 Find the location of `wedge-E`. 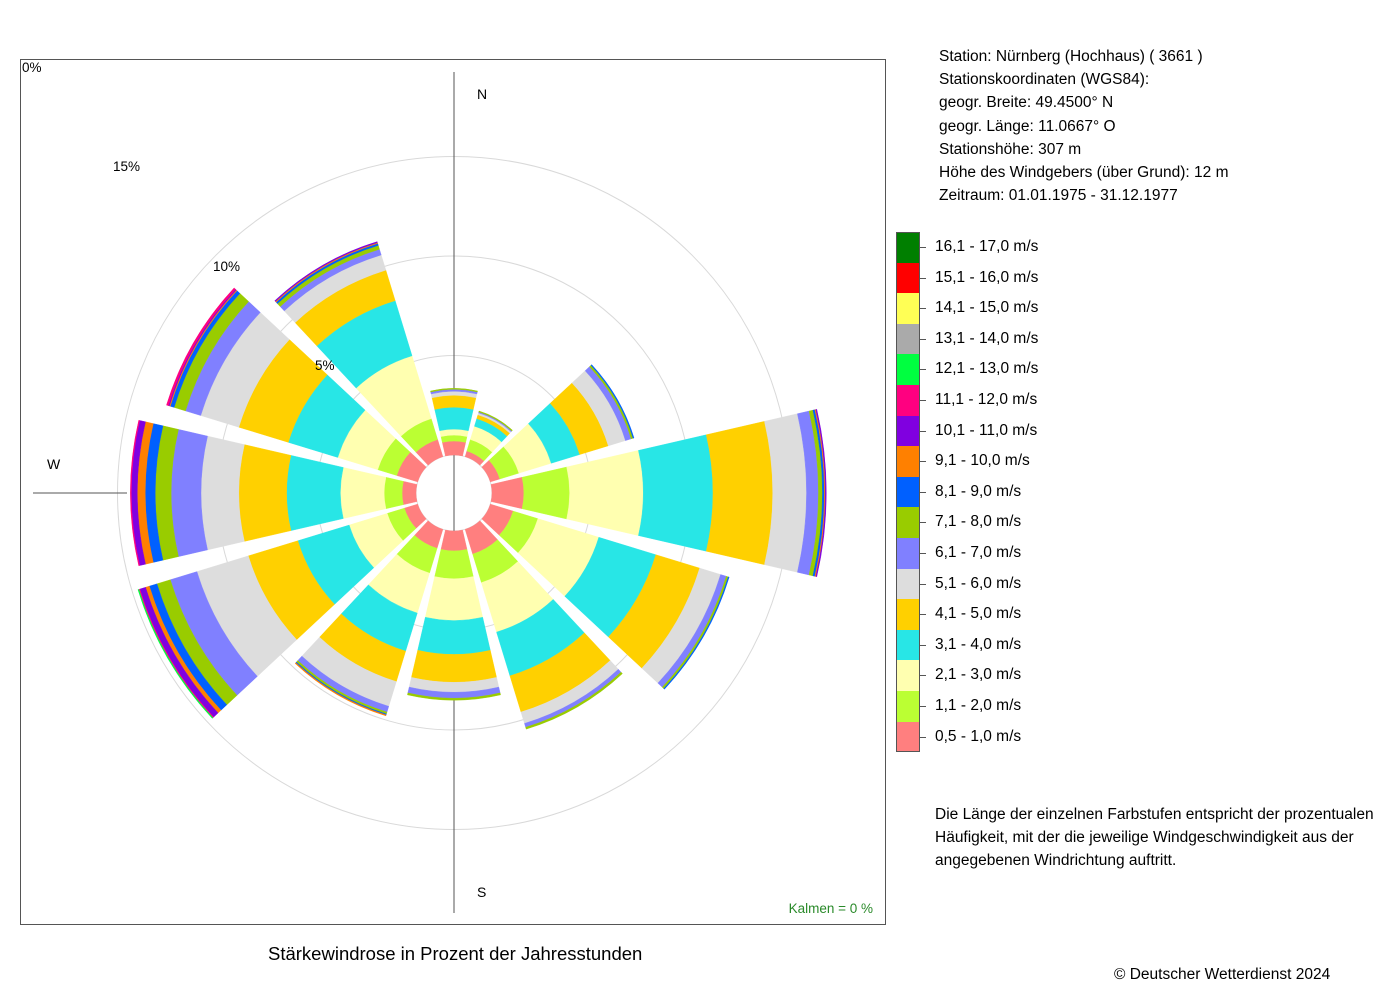

wedge-E is located at coordinates (658, 493).